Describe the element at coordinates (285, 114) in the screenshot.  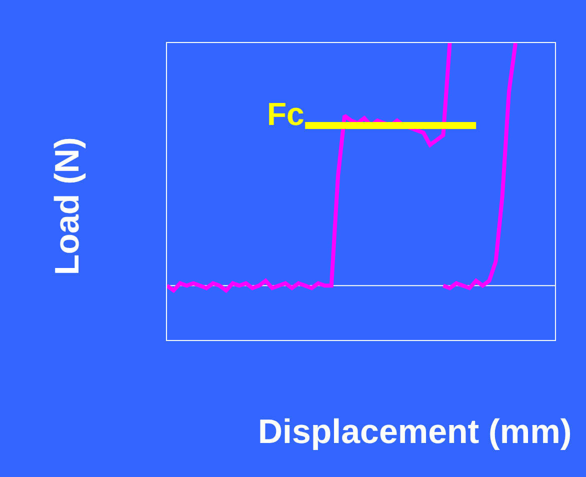
I see `series-label: Fc` at that location.